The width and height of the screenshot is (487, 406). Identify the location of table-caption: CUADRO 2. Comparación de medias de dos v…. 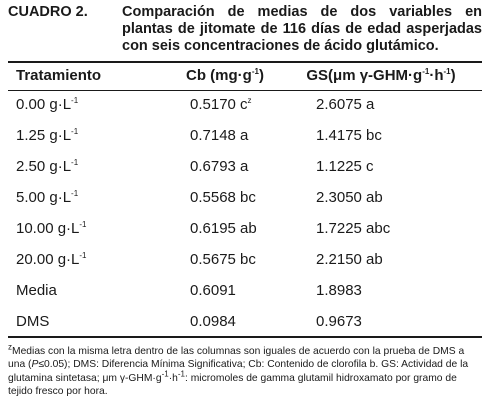
(245, 29).